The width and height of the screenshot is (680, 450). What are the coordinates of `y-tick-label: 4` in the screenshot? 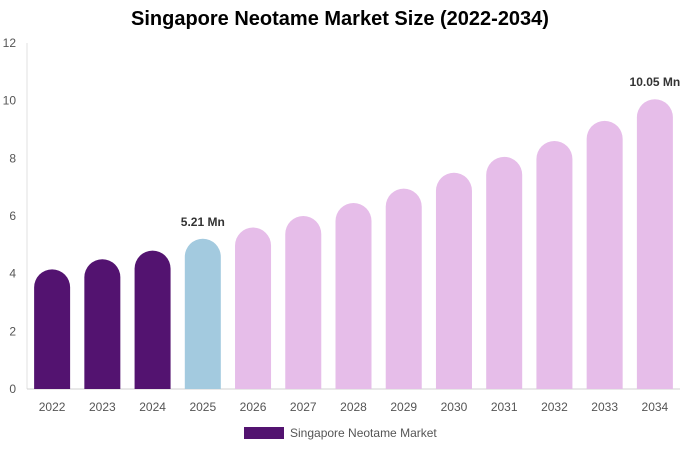 It's located at (12, 274).